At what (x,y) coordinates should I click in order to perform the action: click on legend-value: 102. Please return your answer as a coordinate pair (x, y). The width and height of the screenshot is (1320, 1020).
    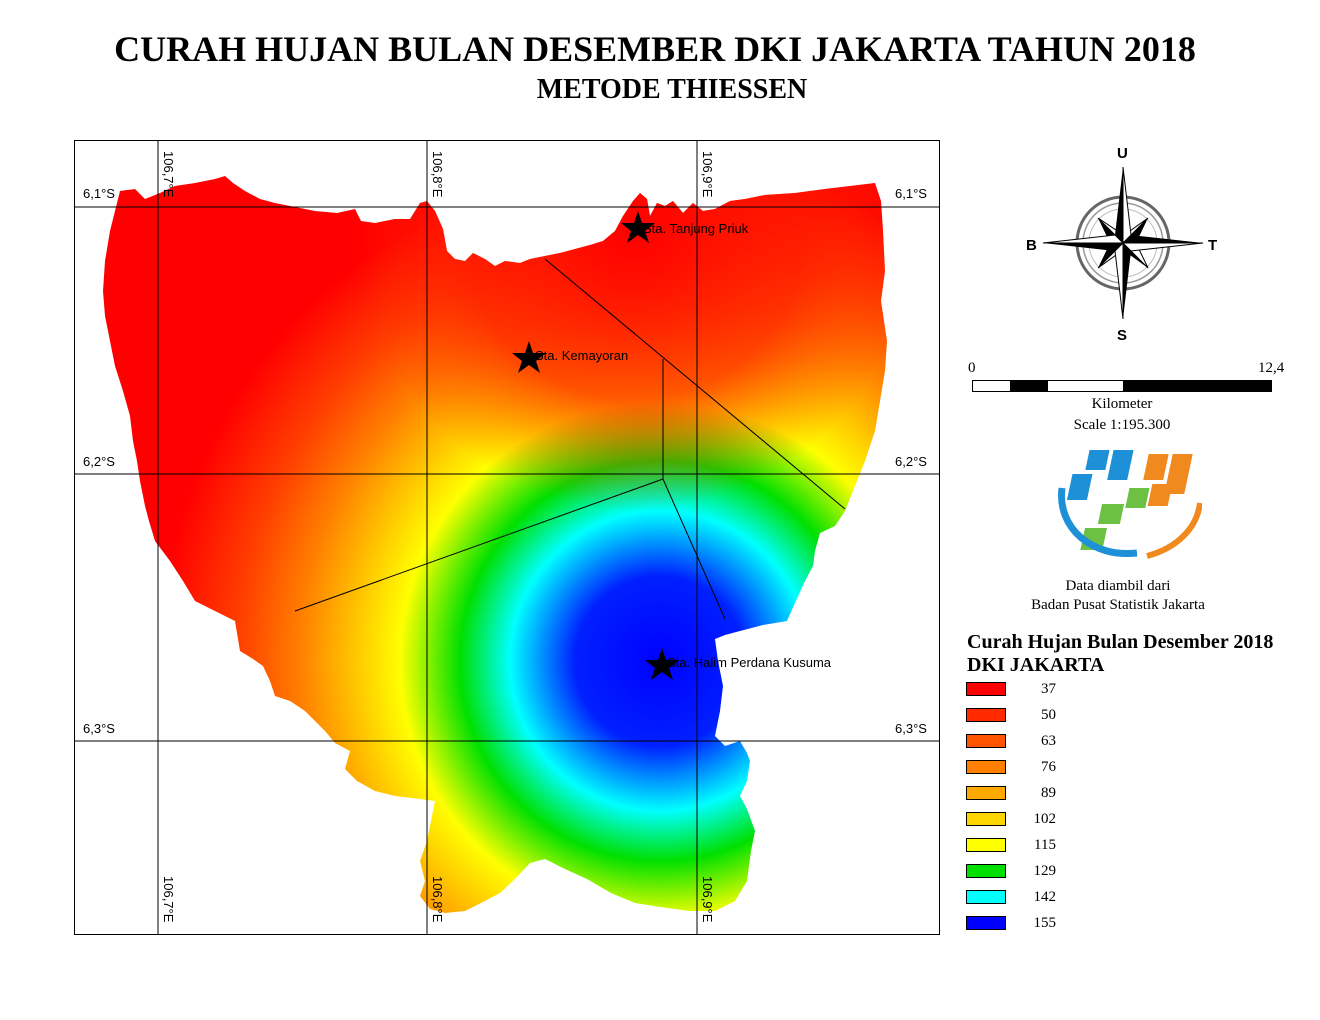
    Looking at the image, I should click on (1045, 819).